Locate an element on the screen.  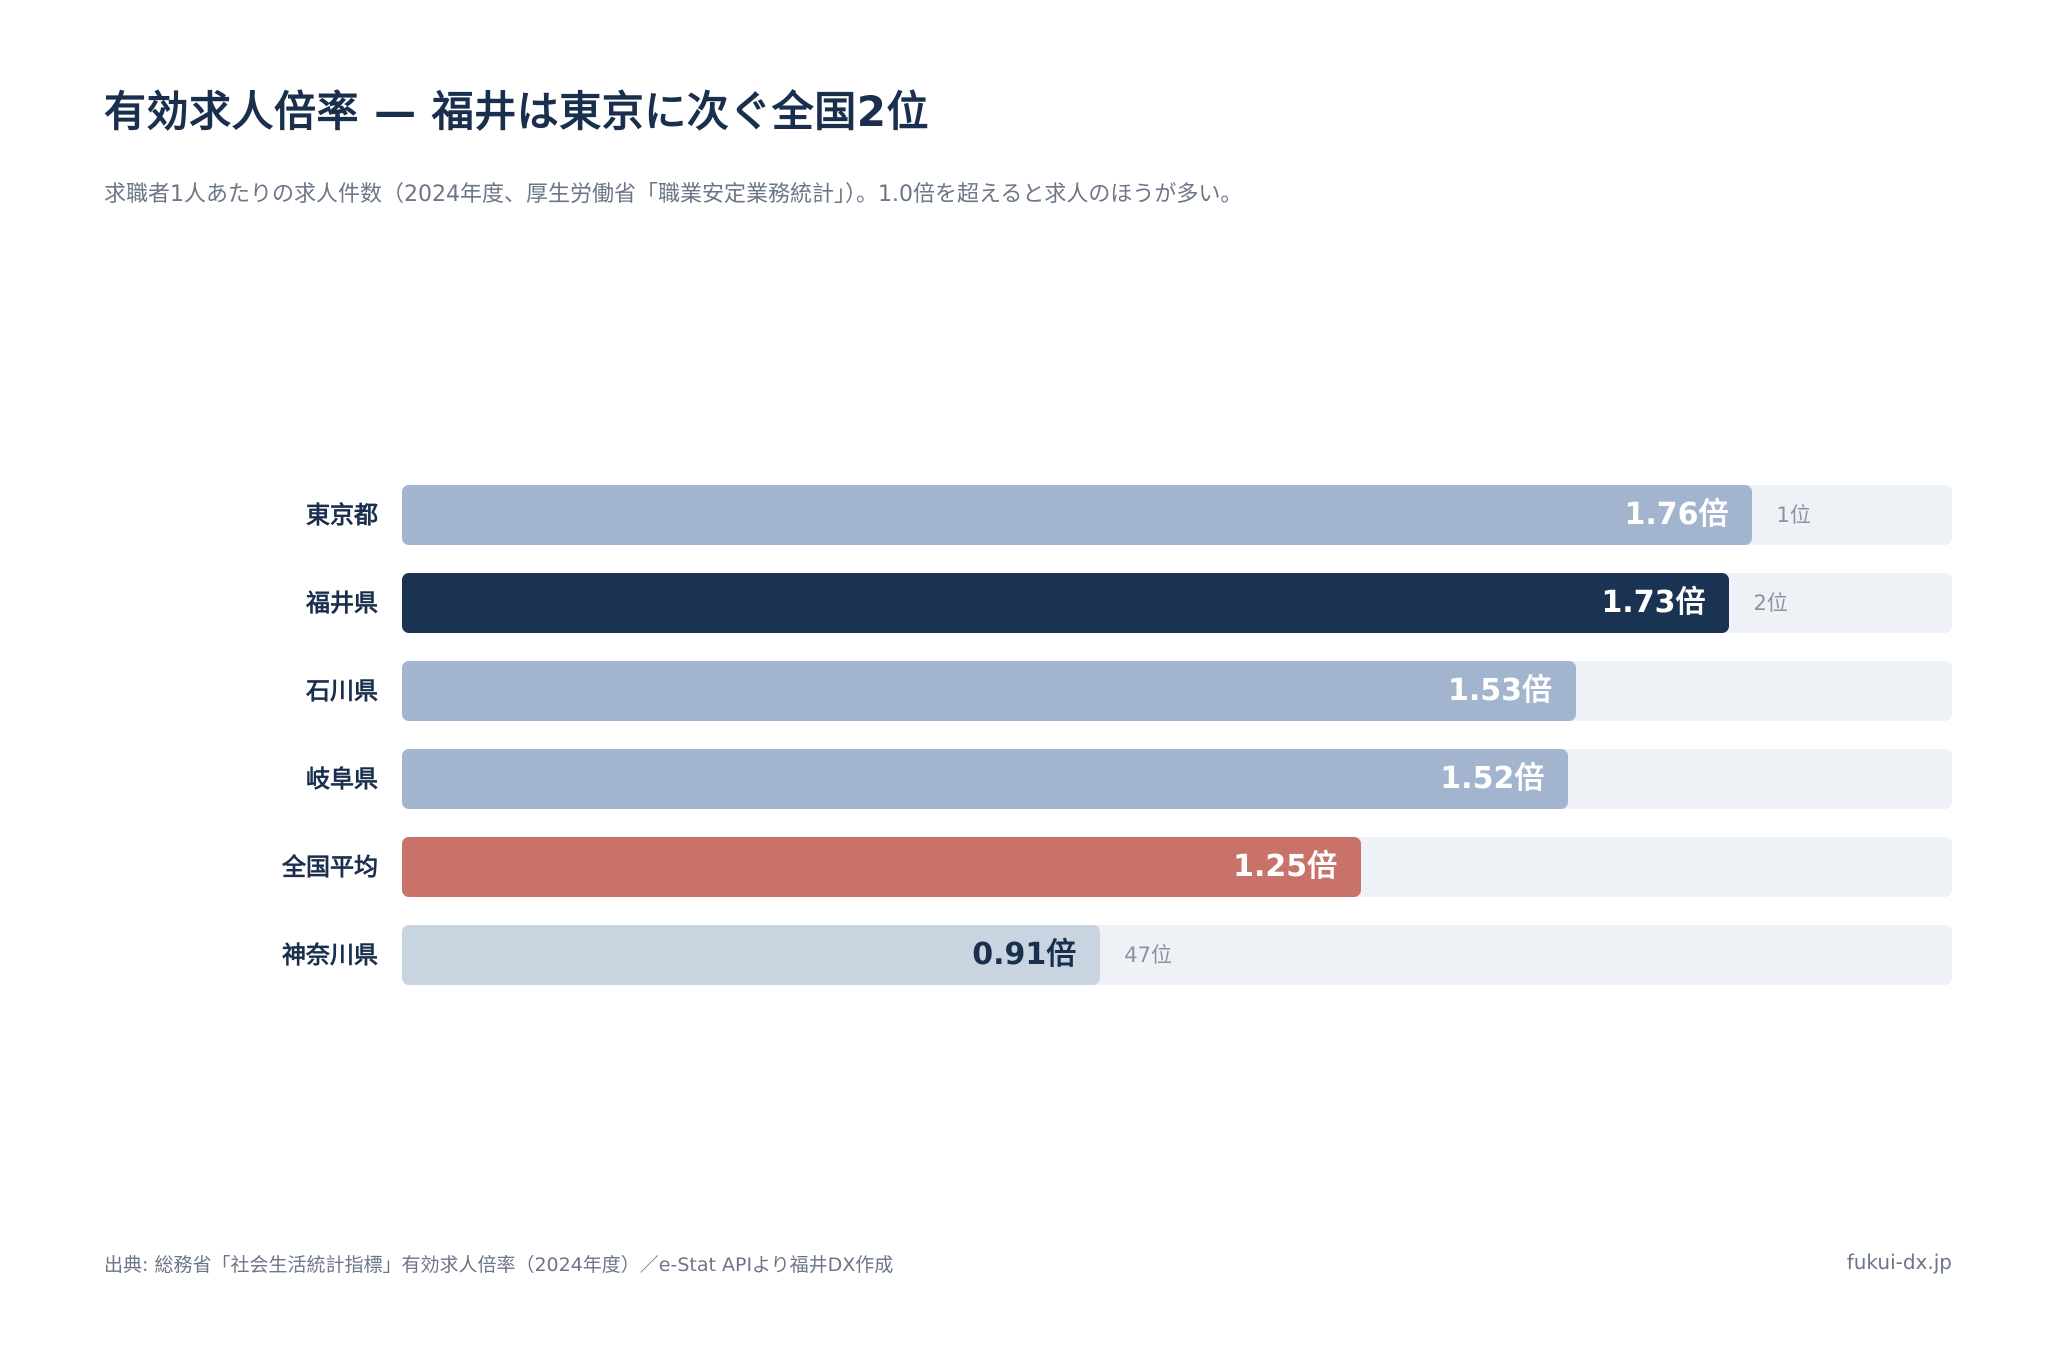
bar-row: 福井県 1.73倍 2位 is located at coordinates (1024, 603).